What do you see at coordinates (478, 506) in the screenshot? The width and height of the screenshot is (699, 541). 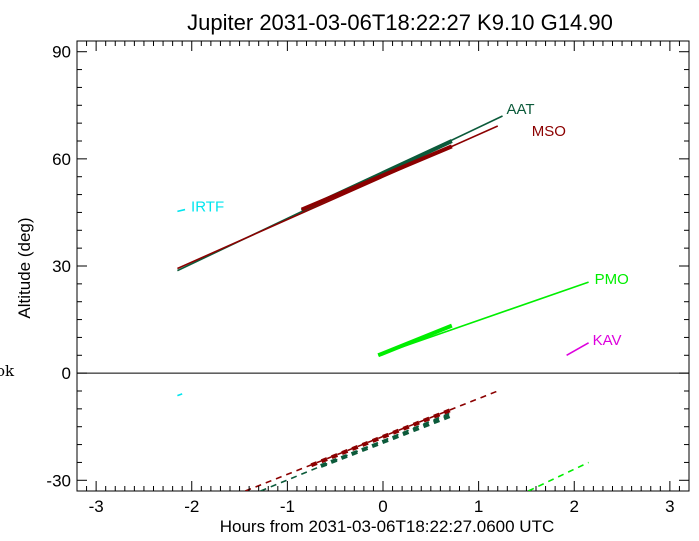 I see `x-tick-label: 1` at bounding box center [478, 506].